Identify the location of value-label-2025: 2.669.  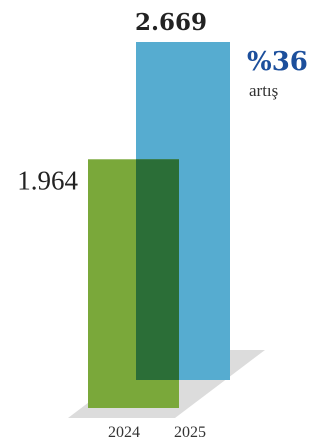
(171, 22).